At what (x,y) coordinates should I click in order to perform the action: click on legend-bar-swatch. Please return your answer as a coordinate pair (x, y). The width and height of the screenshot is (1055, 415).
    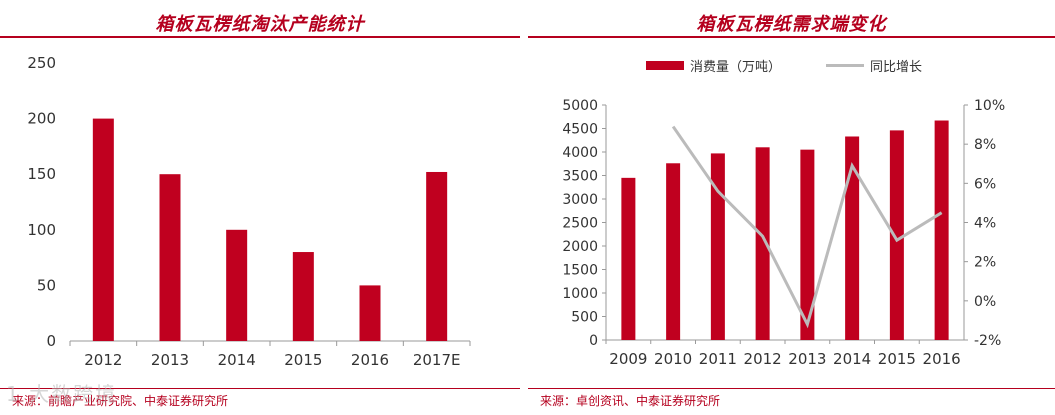
    Looking at the image, I should click on (665, 65).